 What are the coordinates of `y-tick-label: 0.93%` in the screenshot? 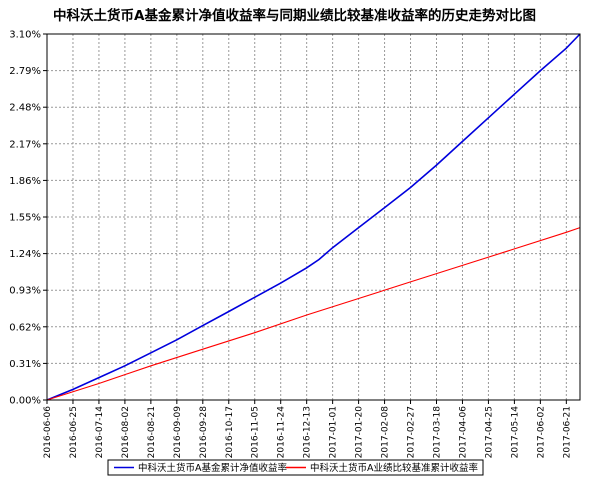 It's located at (25, 291).